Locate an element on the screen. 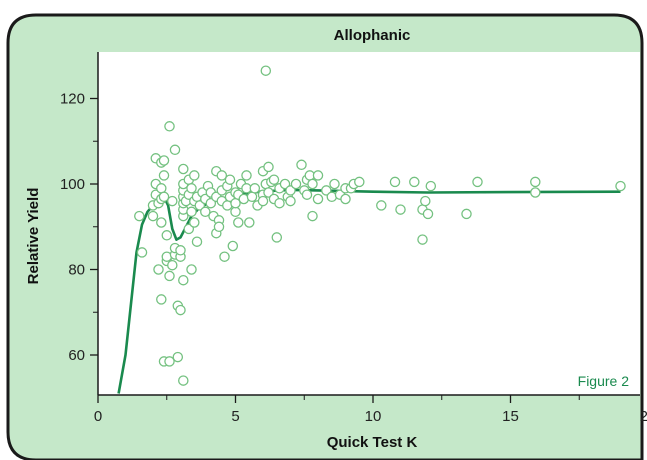 This screenshot has height=460, width=647. x-axis-title: Quick Test K is located at coordinates (372, 442).